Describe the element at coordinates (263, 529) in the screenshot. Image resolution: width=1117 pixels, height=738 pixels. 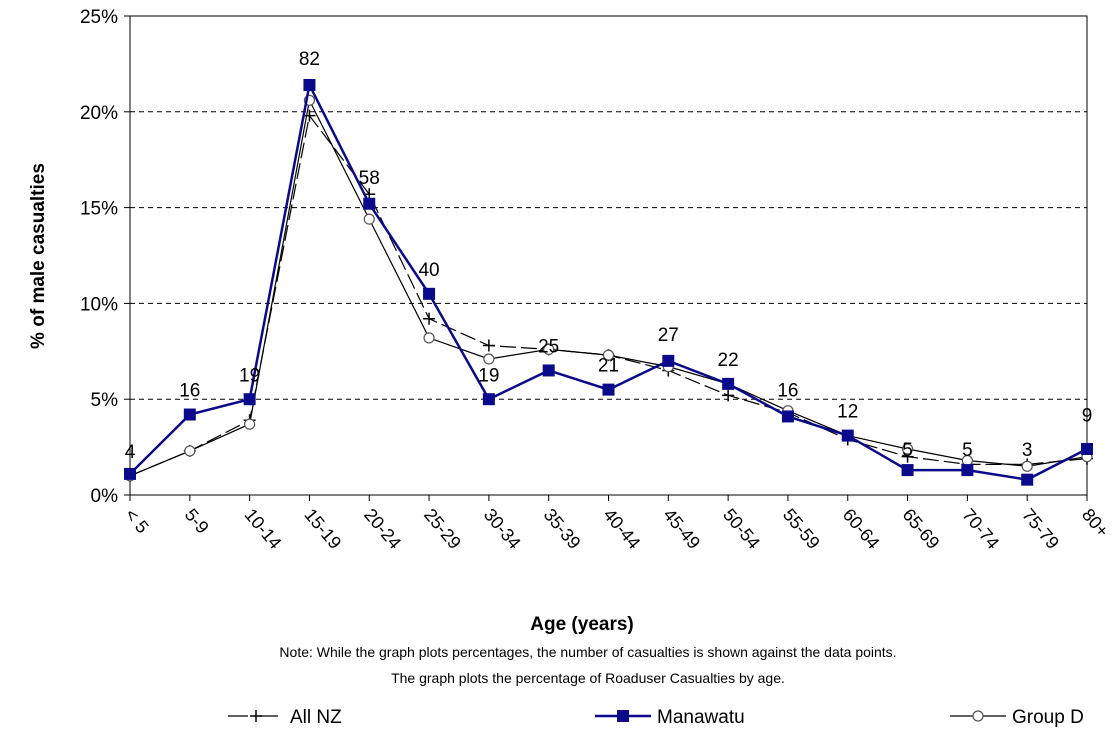
I see `x-tick-label: 10-14` at that location.